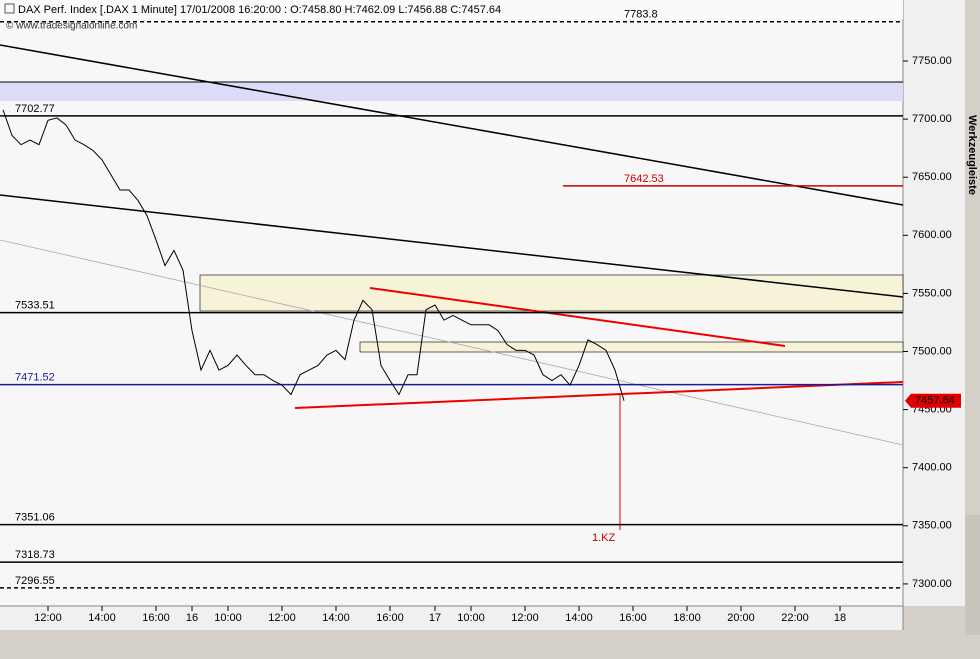  Describe the element at coordinates (35, 305) in the screenshot. I see `level-label: 7533.51` at that location.